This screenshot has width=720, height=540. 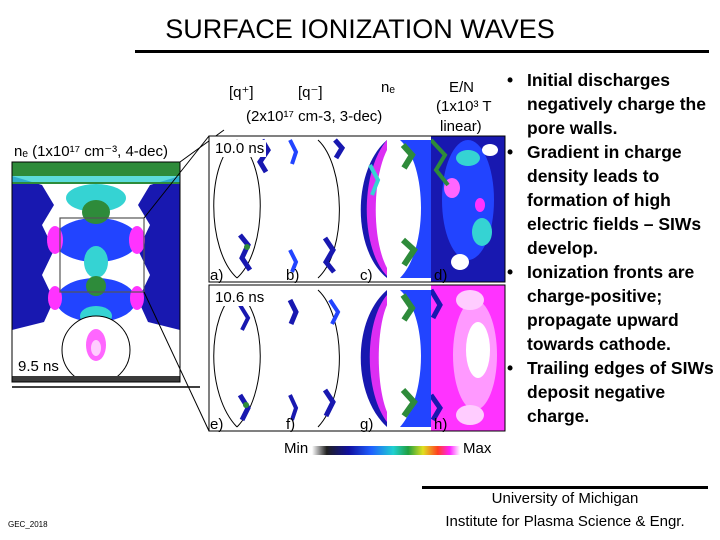 I want to click on col-label-ne: nₑ, so click(x=388, y=87).